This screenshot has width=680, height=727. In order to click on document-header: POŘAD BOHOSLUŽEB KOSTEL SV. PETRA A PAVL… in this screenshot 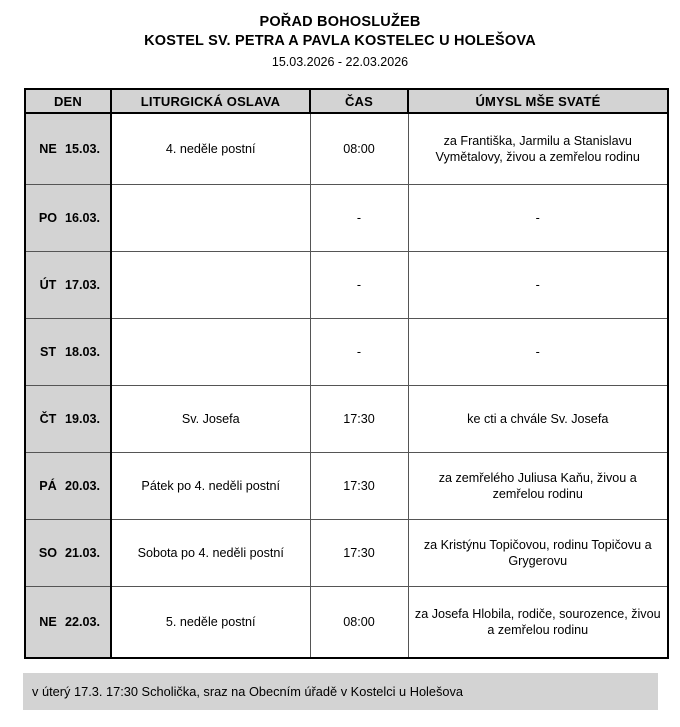, I will do `click(340, 35)`.